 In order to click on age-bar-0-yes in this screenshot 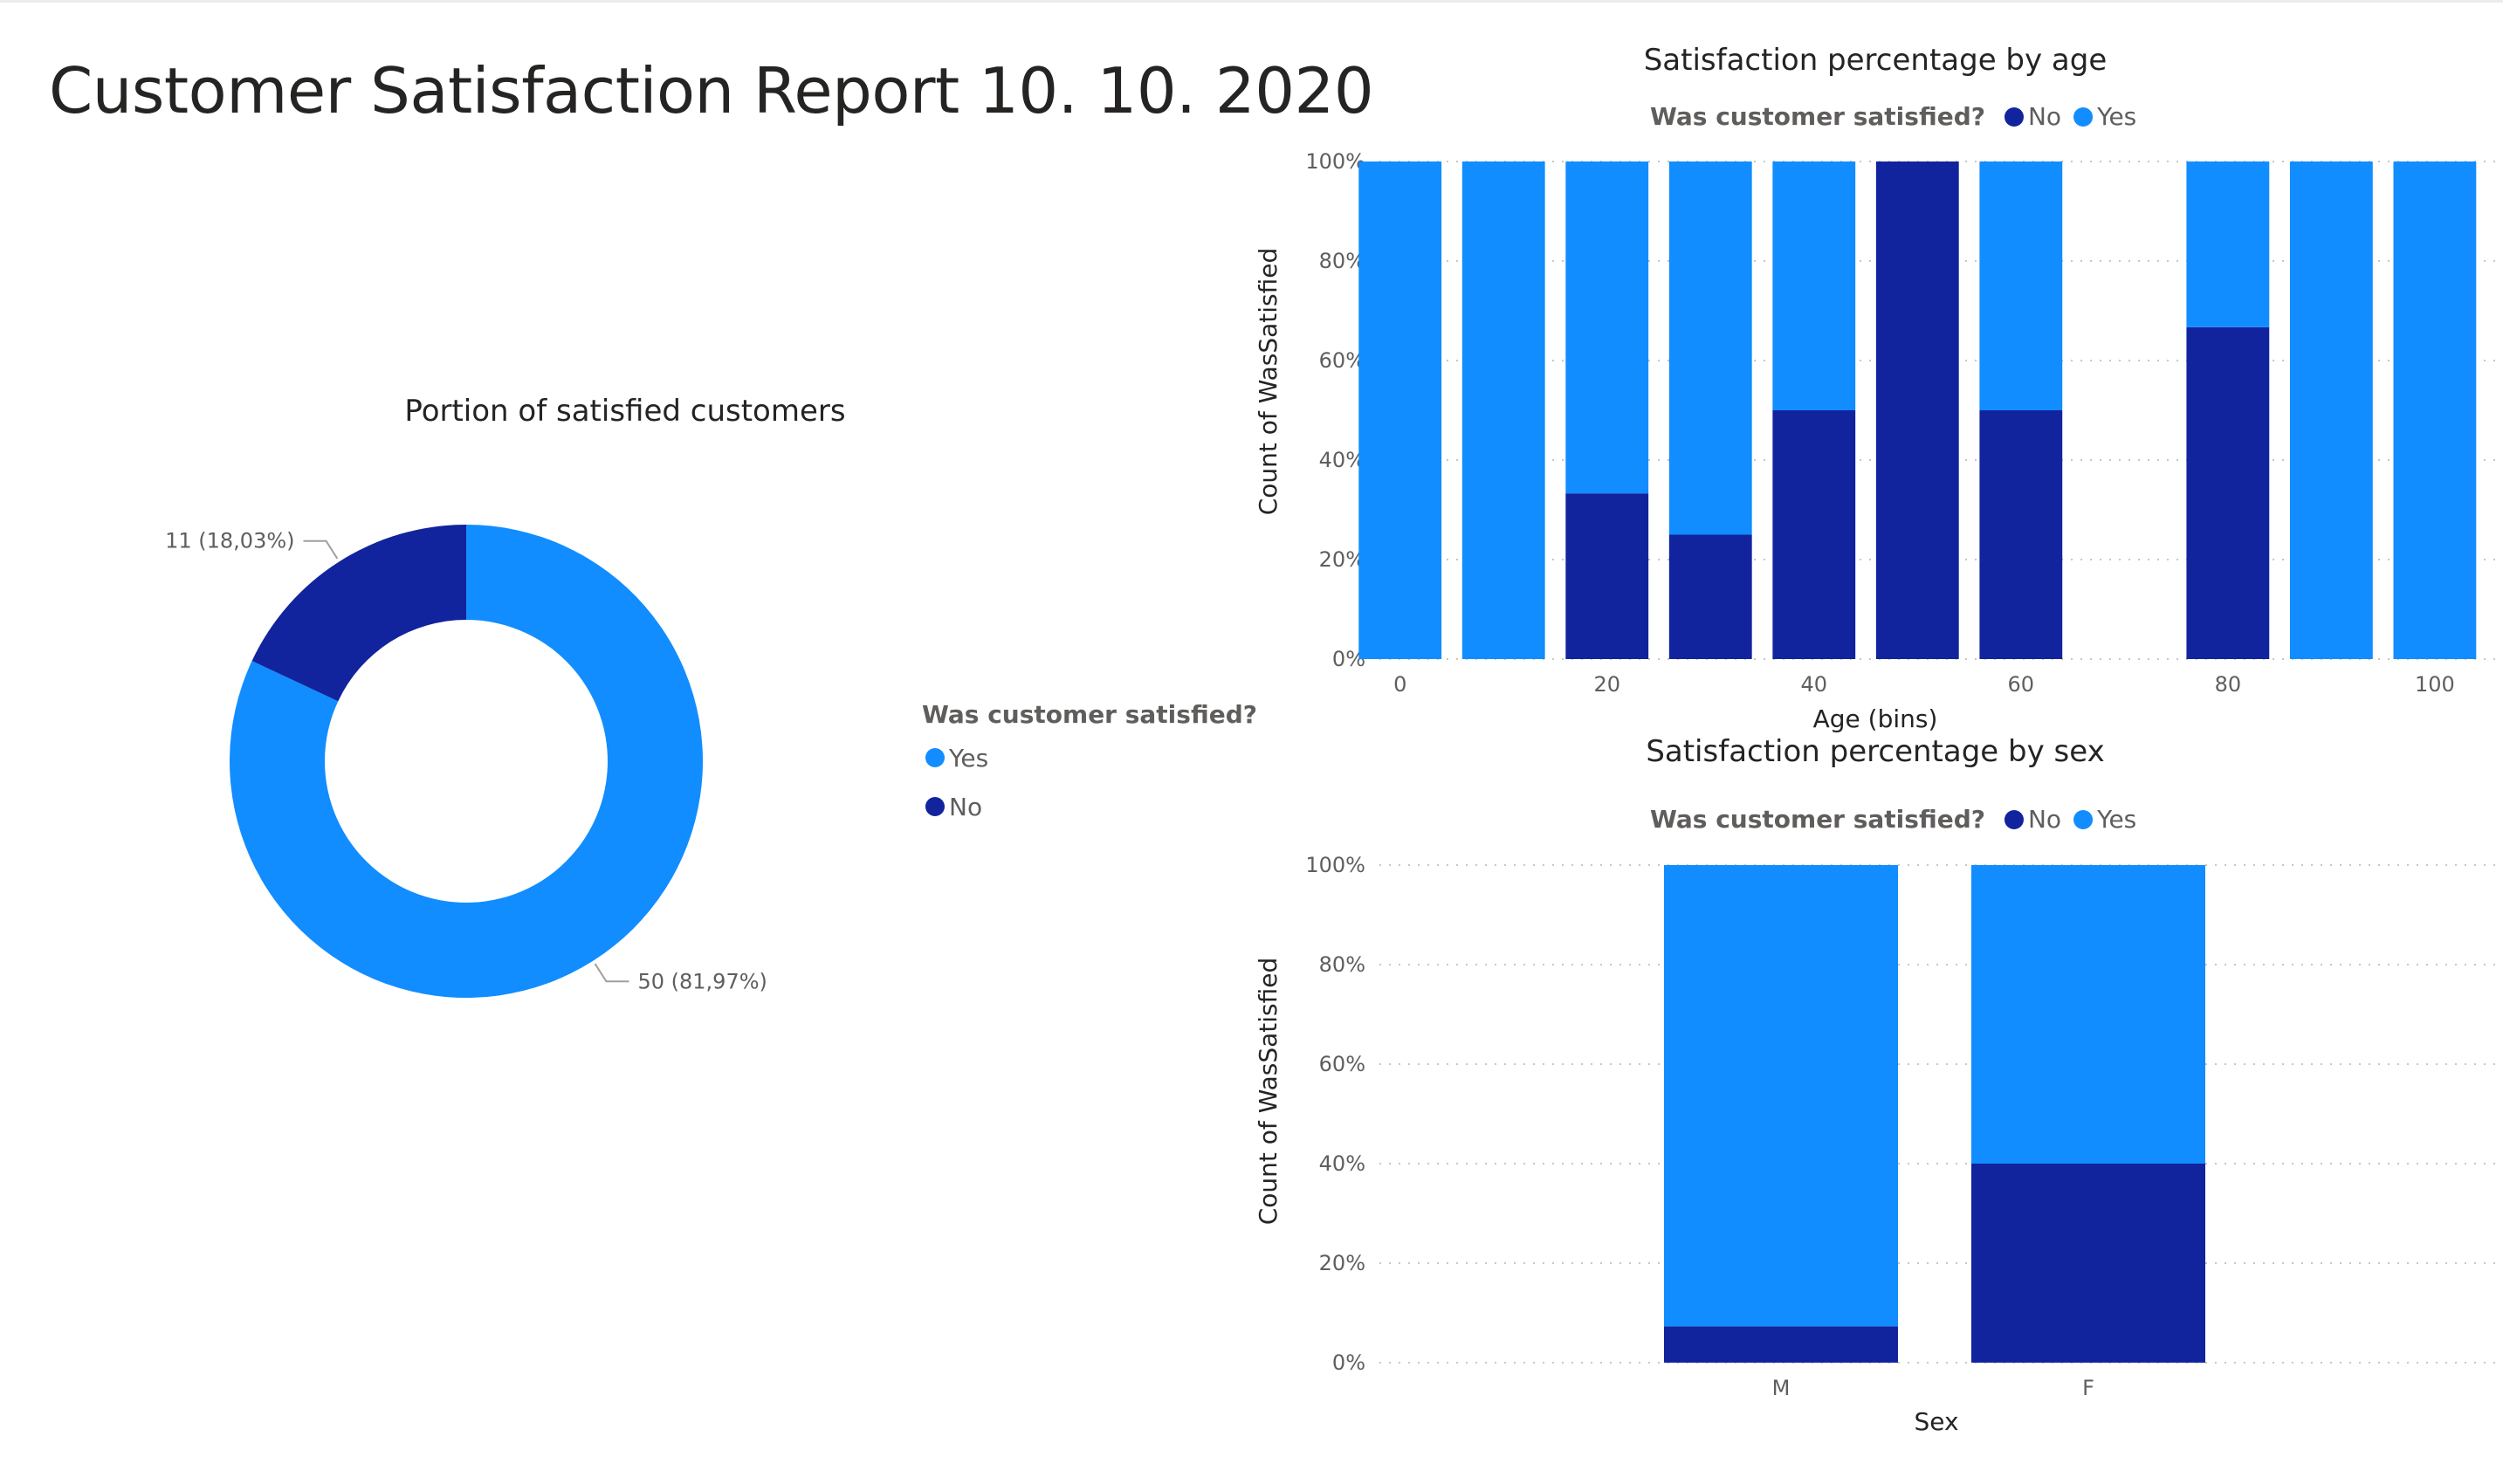, I will do `click(1400, 410)`.